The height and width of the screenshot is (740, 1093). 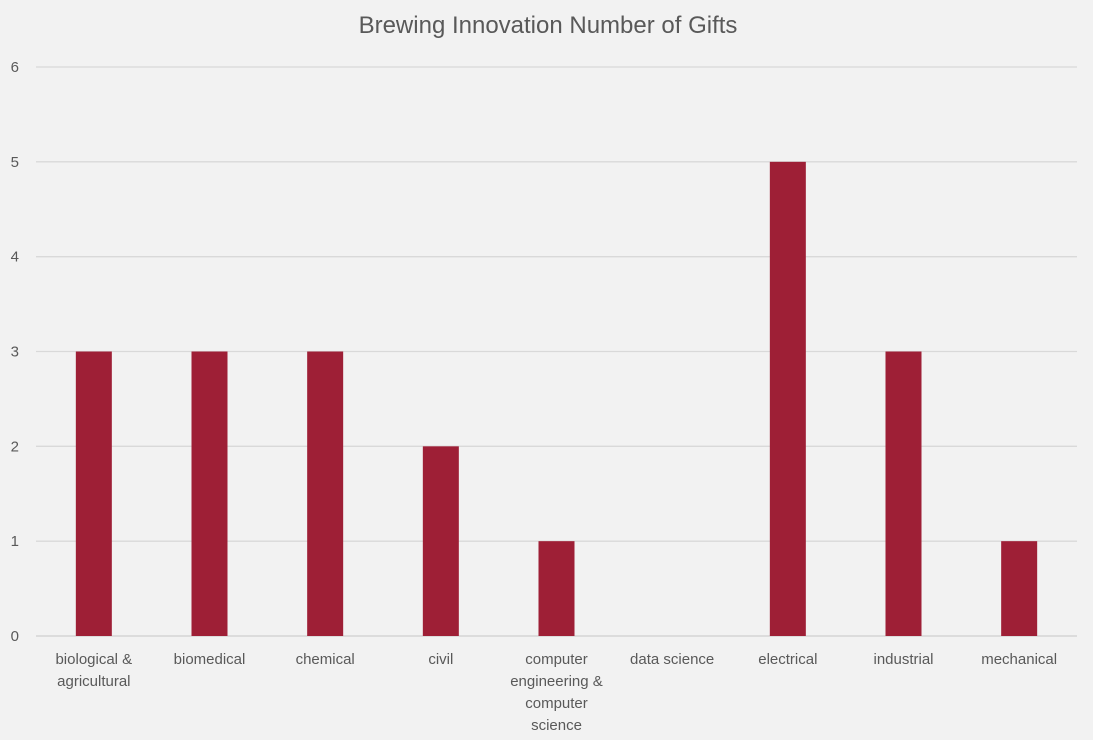 I want to click on y-axis-tick-labels: 0 1 2 3 4 5 6, so click(x=15, y=352).